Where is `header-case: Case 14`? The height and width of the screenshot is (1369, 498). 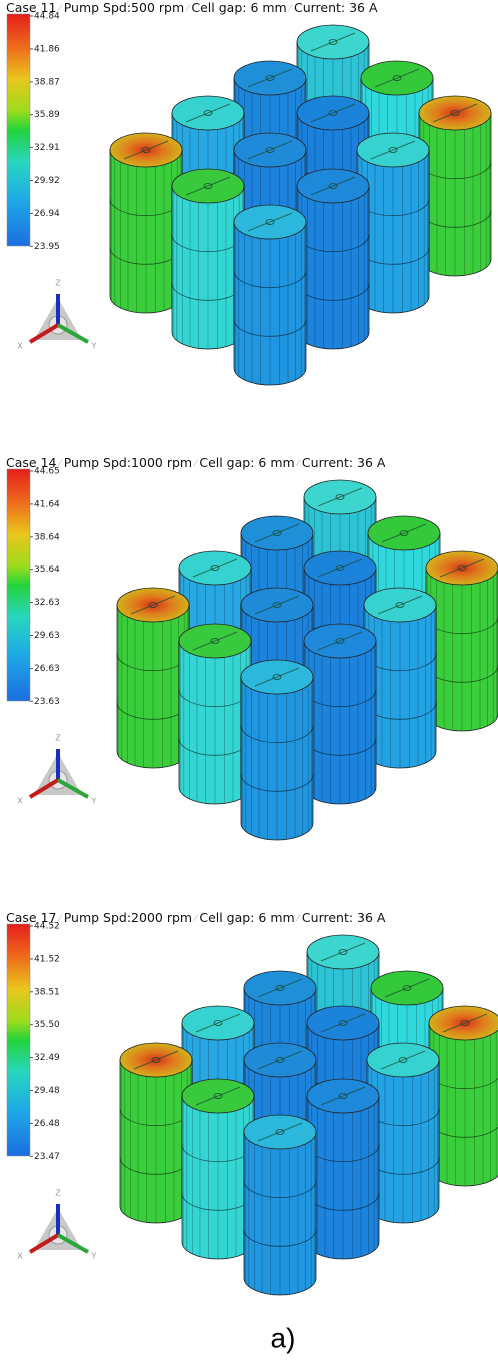 header-case: Case 14 is located at coordinates (31, 462).